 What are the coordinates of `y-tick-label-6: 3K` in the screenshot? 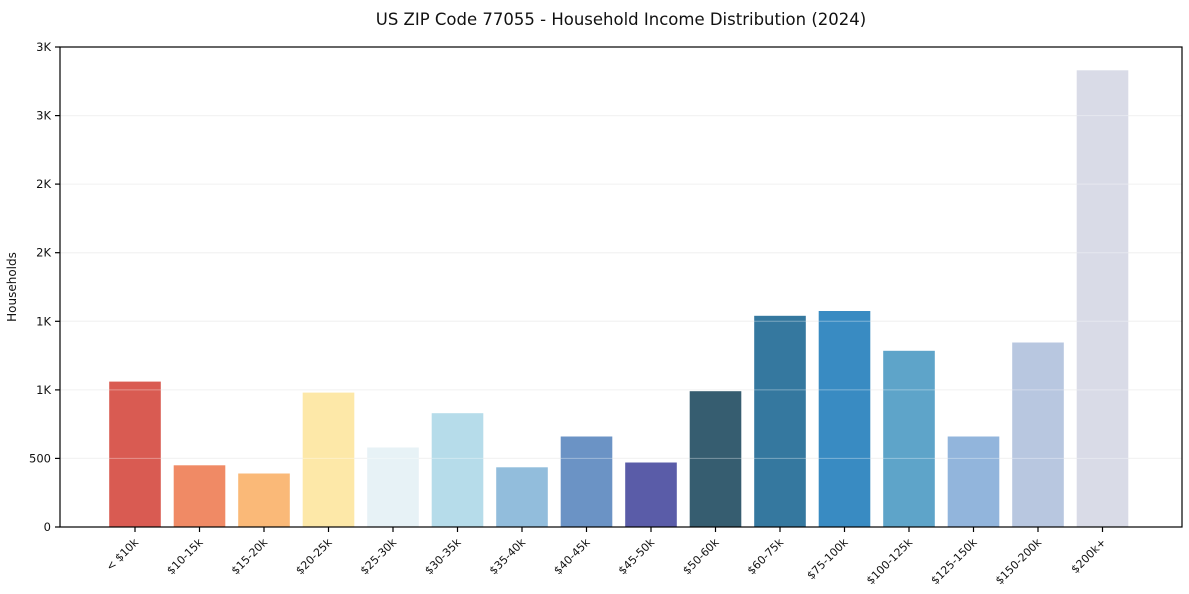 It's located at (43, 116).